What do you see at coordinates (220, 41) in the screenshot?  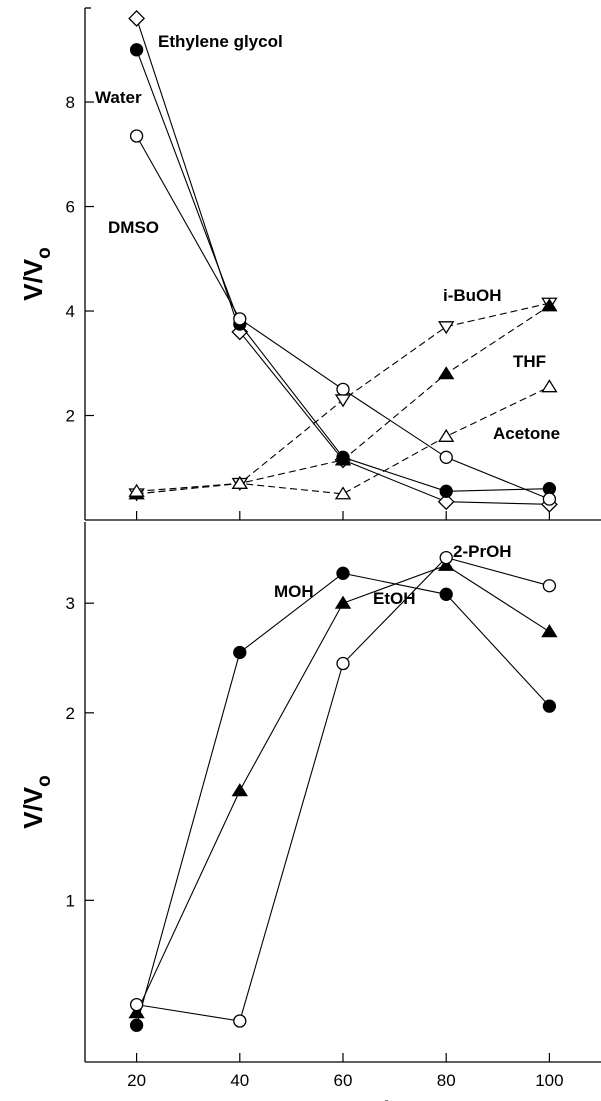 I see `annotation-ethylene-glycol: Ethylene glycol` at bounding box center [220, 41].